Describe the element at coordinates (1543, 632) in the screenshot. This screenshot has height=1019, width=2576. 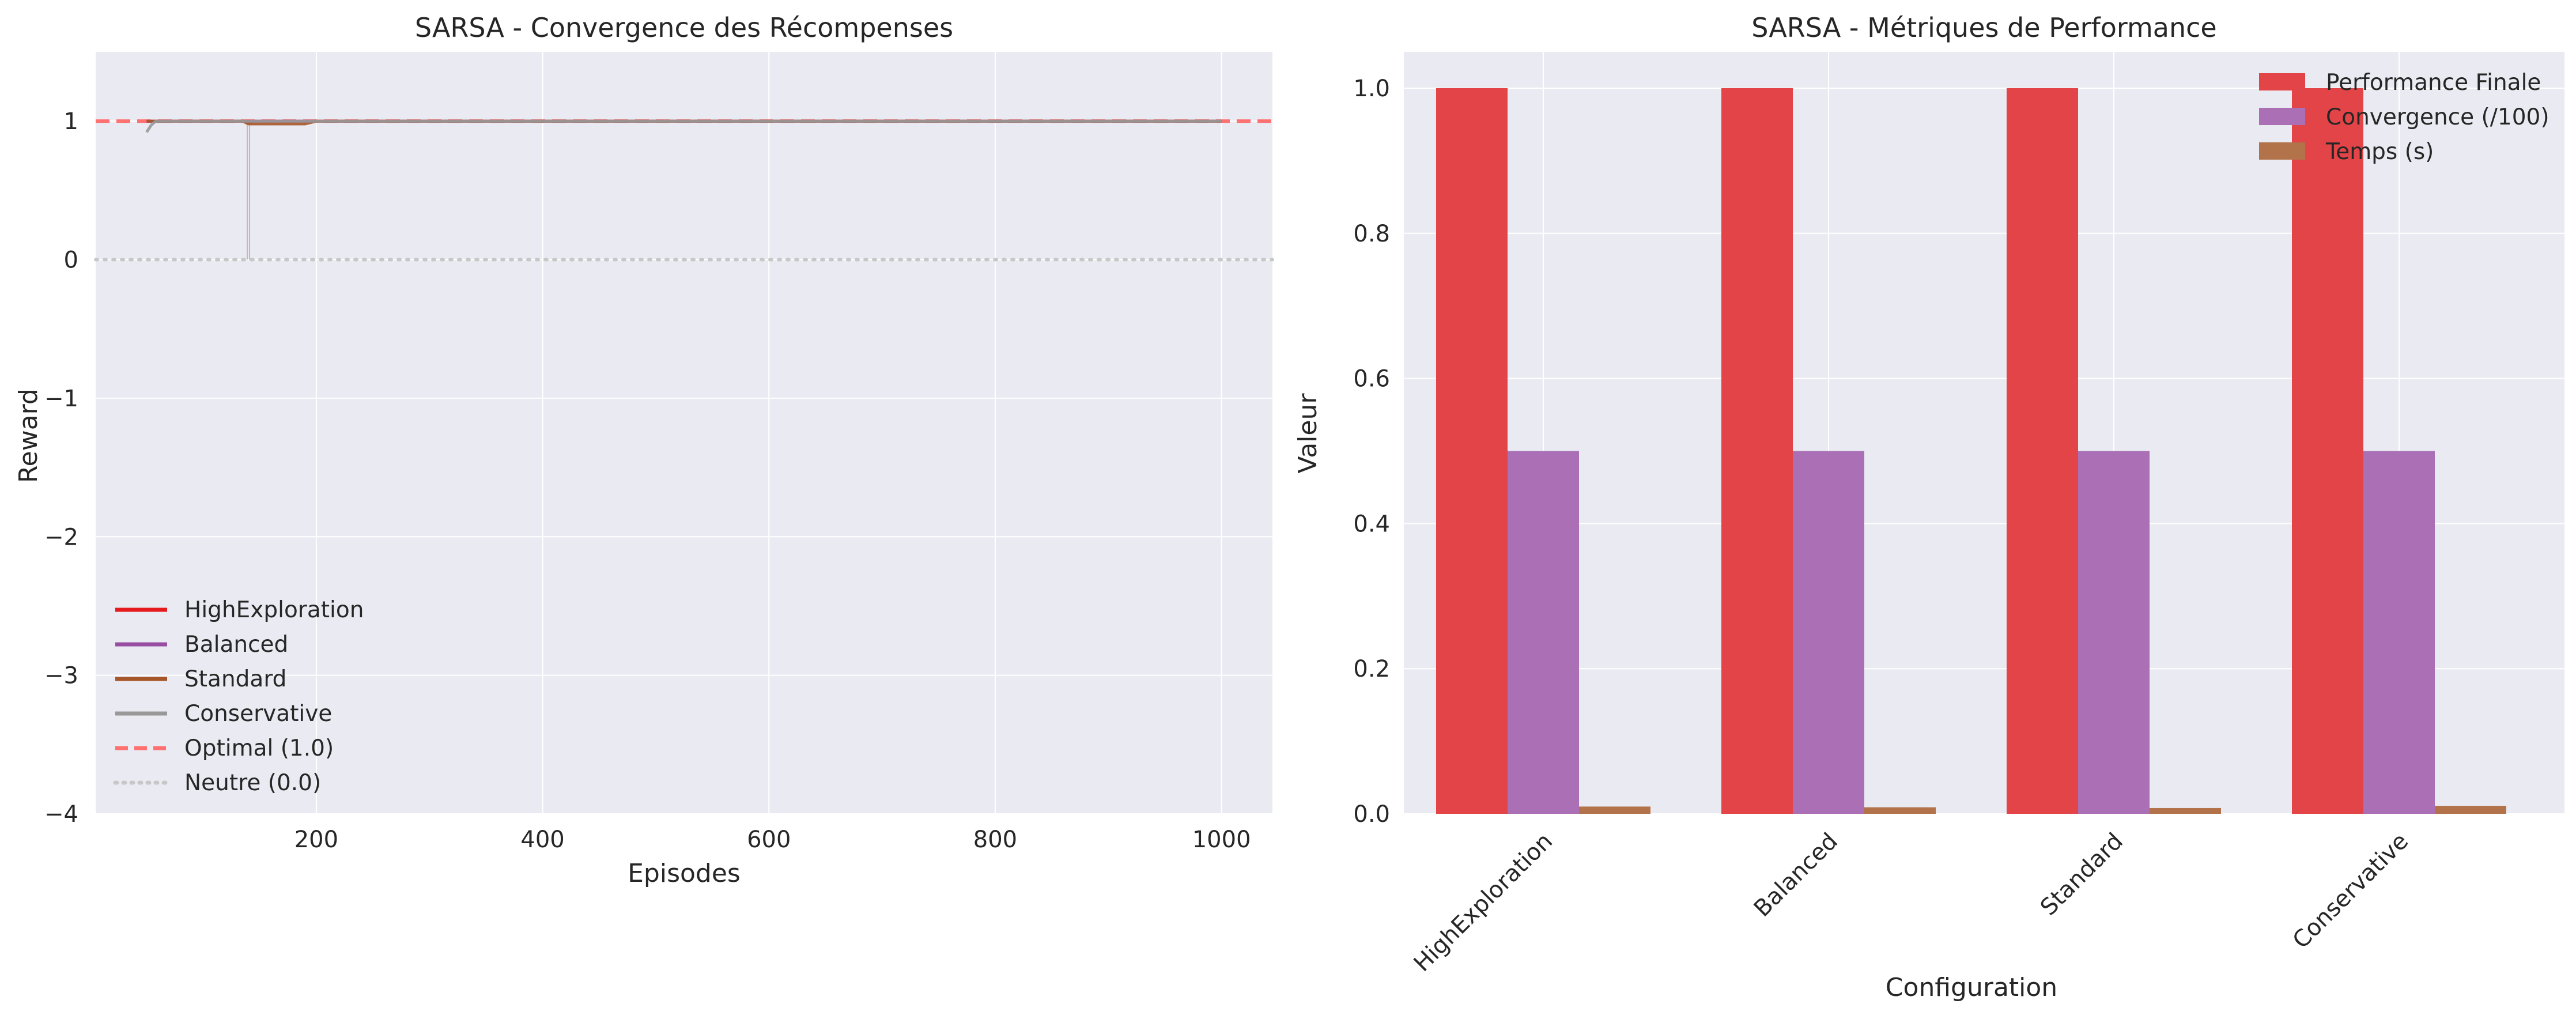
I see `bar-convergence-100--highexploration` at that location.